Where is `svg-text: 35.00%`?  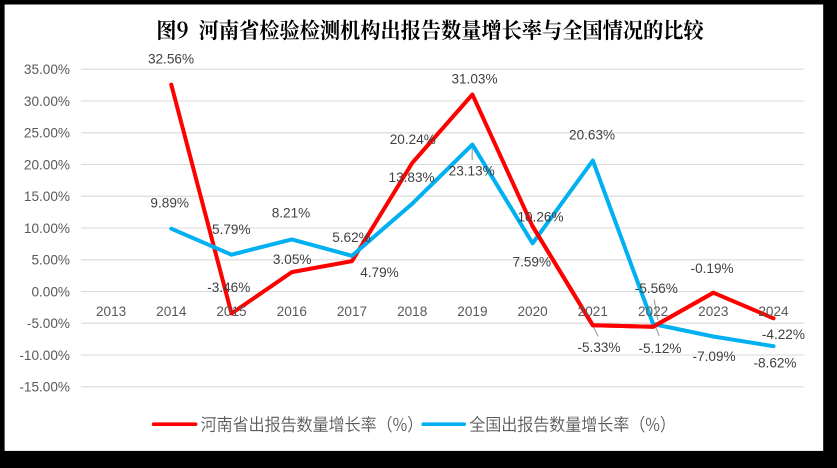 svg-text: 35.00% is located at coordinates (47, 69).